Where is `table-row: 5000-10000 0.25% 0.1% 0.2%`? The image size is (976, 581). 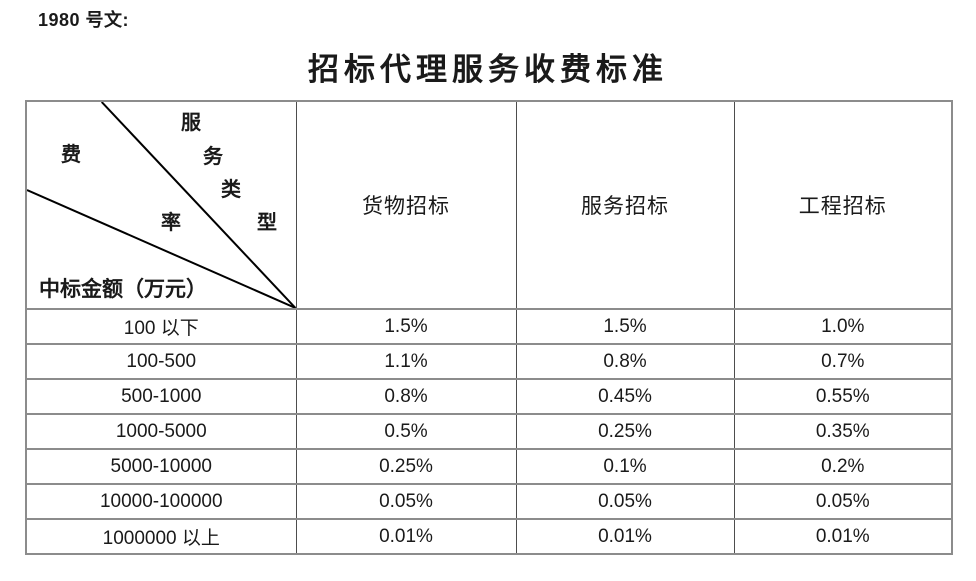 table-row: 5000-10000 0.25% 0.1% 0.2% is located at coordinates (489, 466).